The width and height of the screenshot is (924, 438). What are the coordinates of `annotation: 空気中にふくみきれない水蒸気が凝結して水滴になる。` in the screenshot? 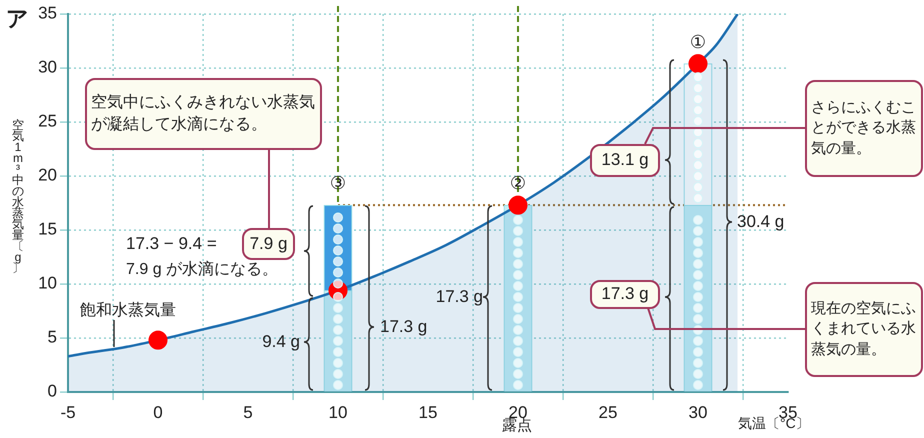 It's located at (203, 114).